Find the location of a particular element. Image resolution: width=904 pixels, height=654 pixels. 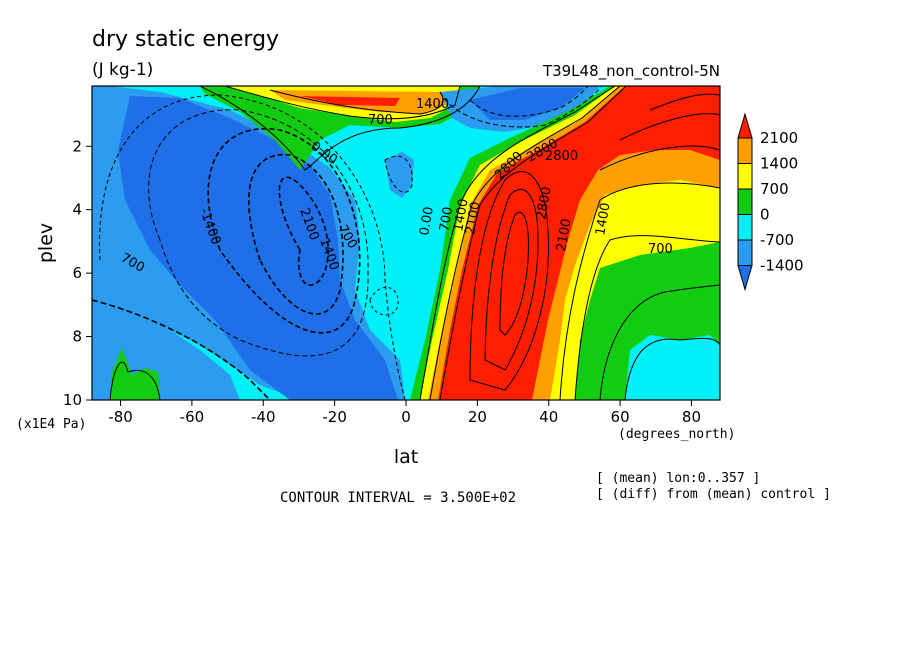

colorbar-label: -700 is located at coordinates (777, 240).